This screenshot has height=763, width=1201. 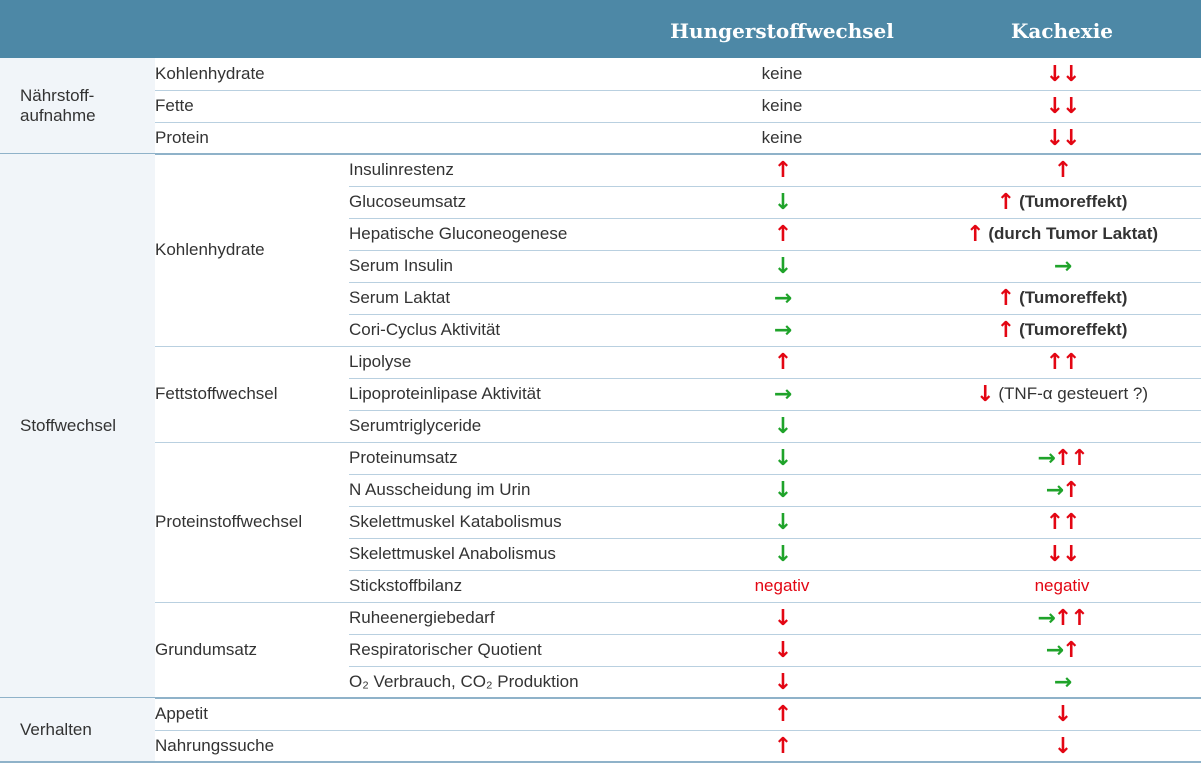 What do you see at coordinates (415, 425) in the screenshot?
I see `row-label: Serumtriglyceride` at bounding box center [415, 425].